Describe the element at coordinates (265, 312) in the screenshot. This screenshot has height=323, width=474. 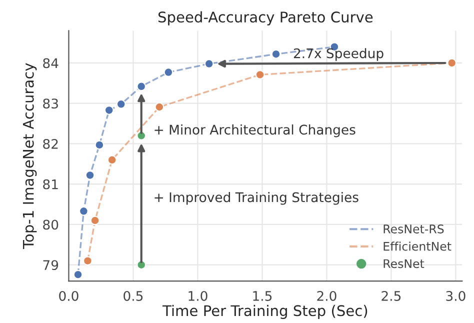
I see `x-axis-title: Time Per Training Step (Sec)` at that location.